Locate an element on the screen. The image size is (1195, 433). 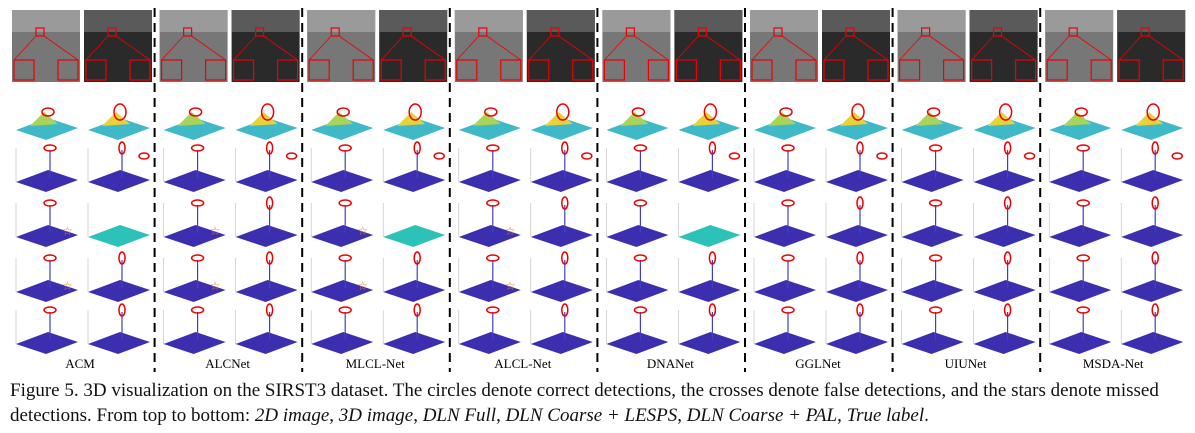
caption-row-name: 3D image is located at coordinates (376, 415).